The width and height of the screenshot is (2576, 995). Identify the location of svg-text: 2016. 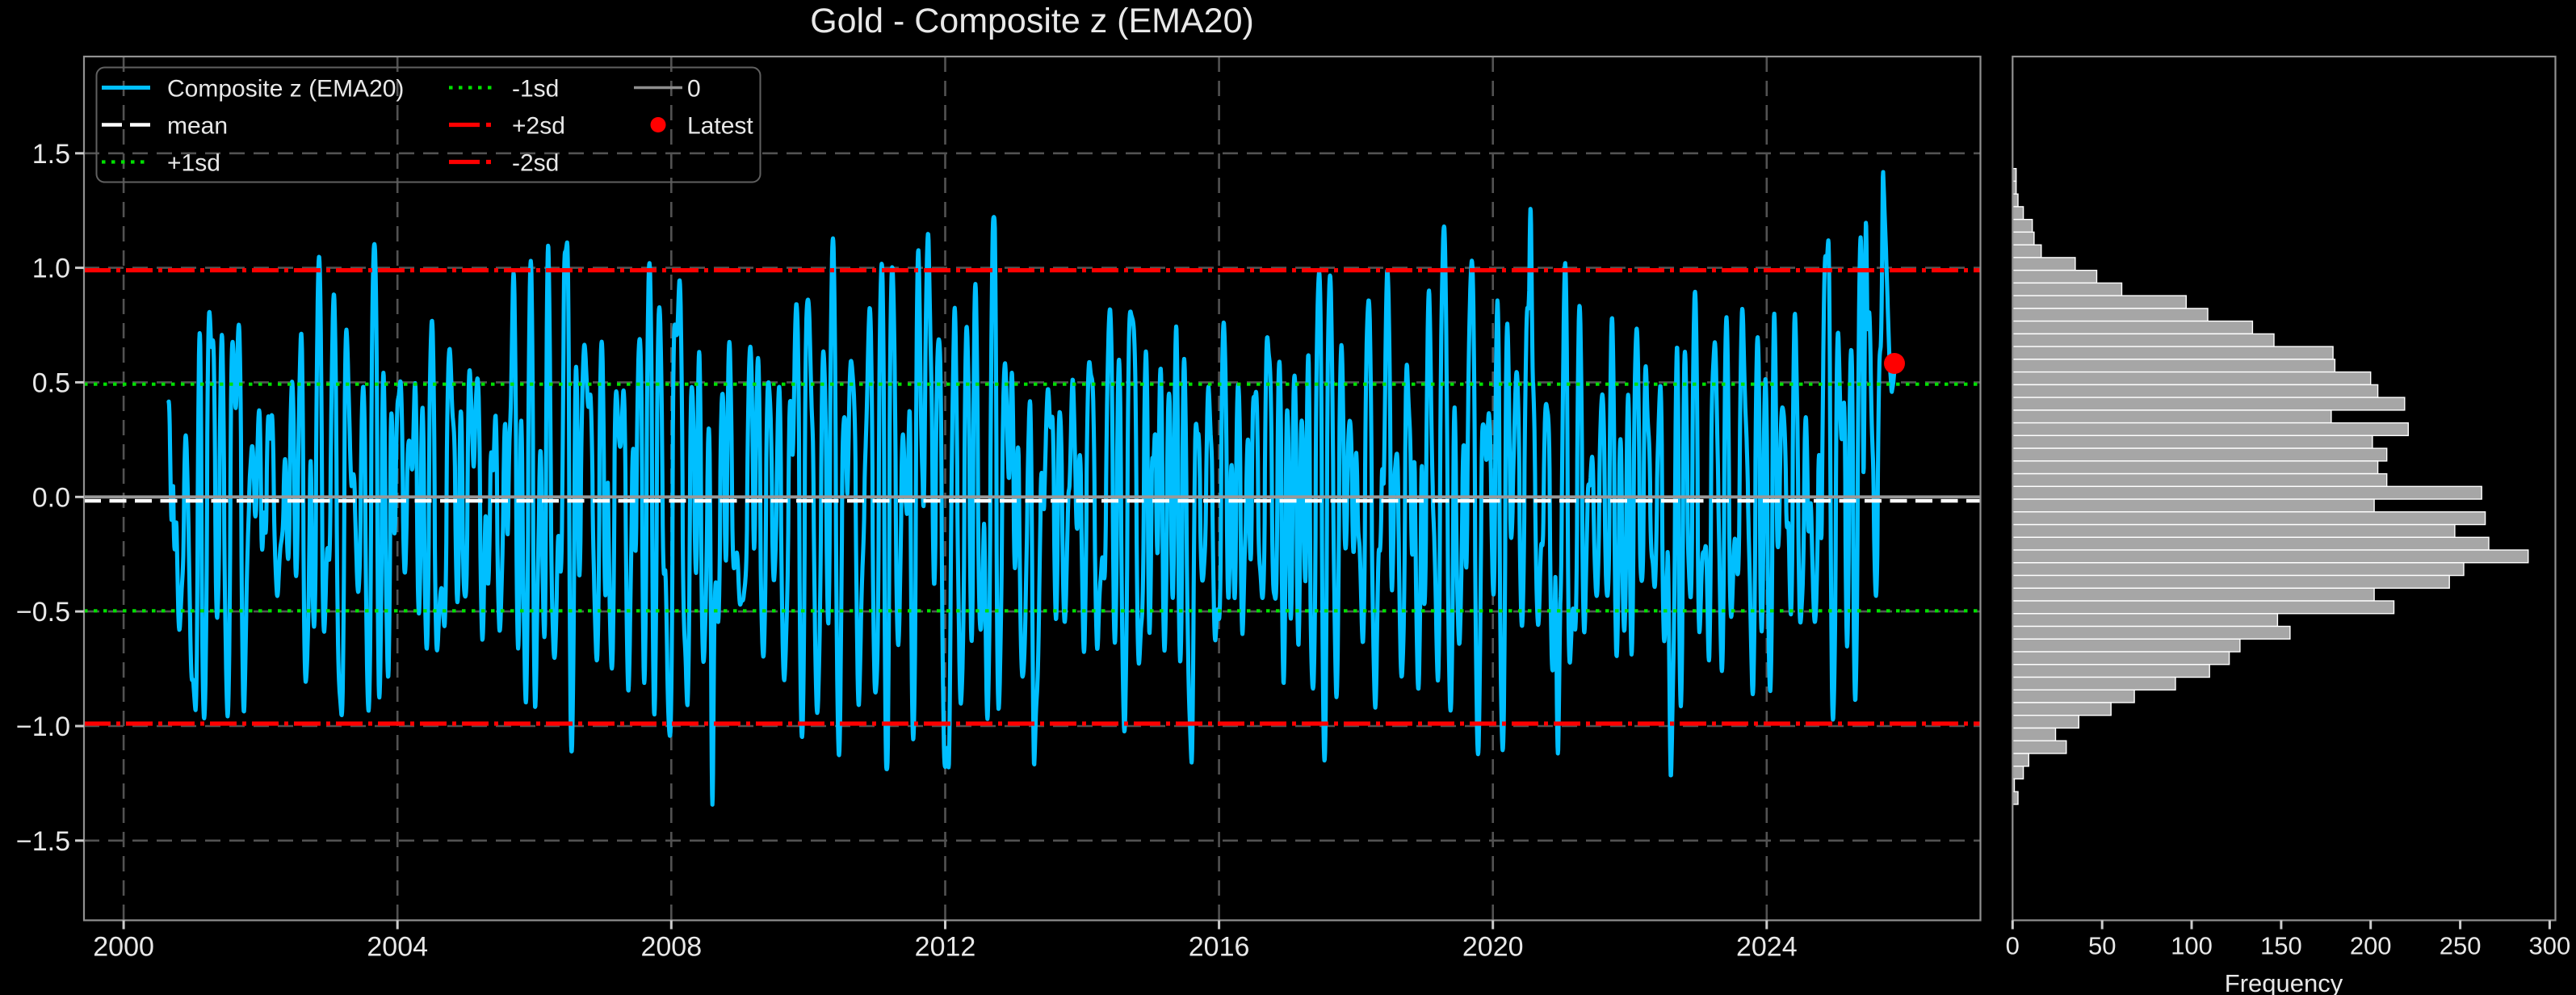
(1219, 947).